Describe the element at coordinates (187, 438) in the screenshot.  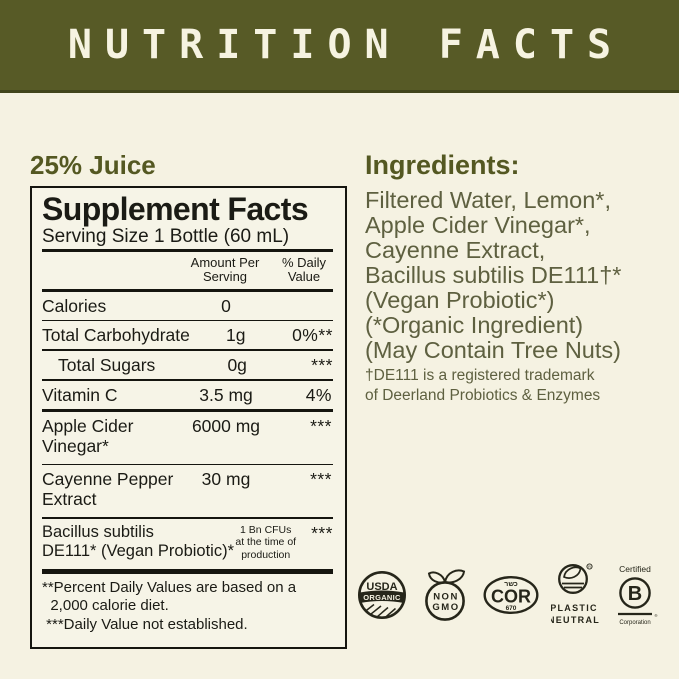
I see `table-row-apple-cider-vinegar: Apple Cider Vinegar* 6000 mg ***` at that location.